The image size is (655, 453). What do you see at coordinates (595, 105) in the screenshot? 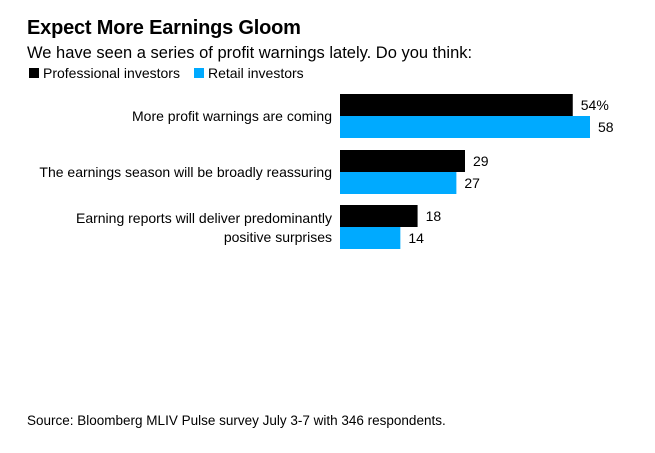
I see `value-label: 54%` at bounding box center [595, 105].